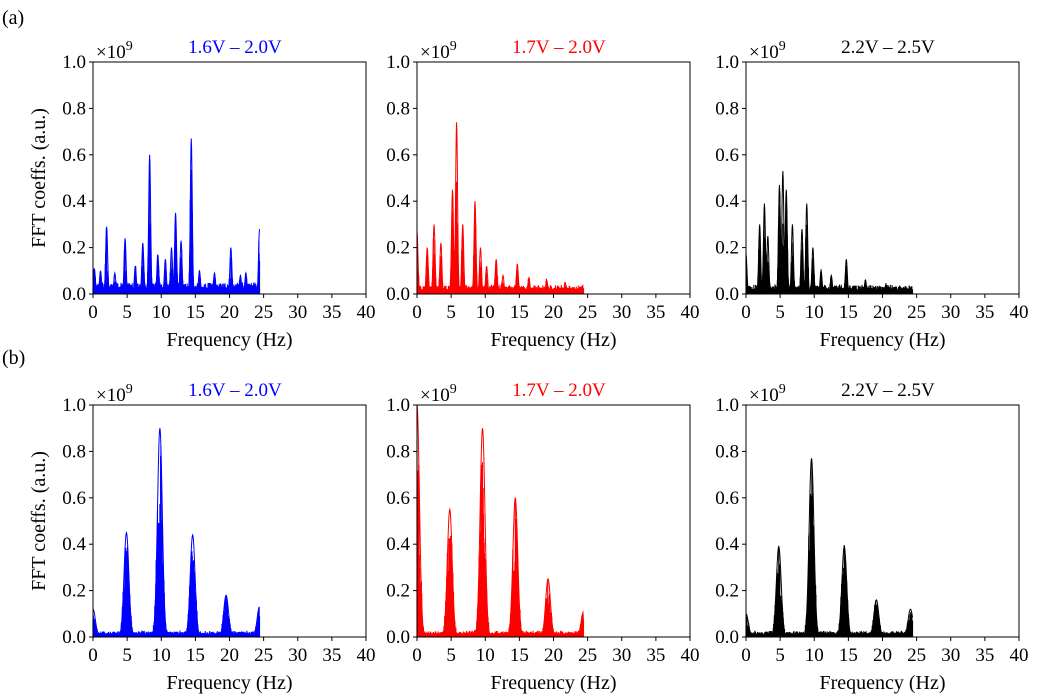  I want to click on row-label-a: (a), so click(13, 18).